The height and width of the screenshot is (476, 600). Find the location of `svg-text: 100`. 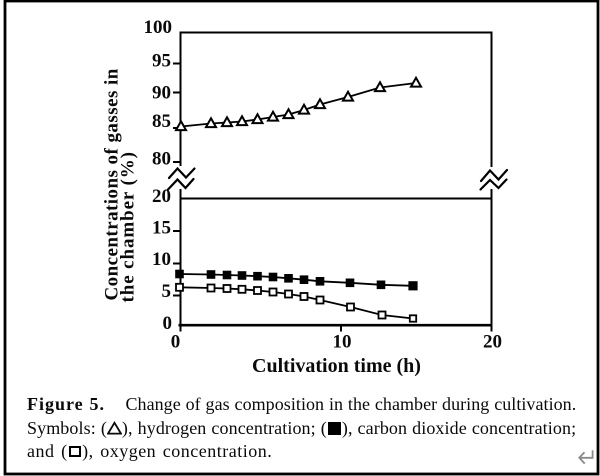

svg-text: 100 is located at coordinates (158, 27).